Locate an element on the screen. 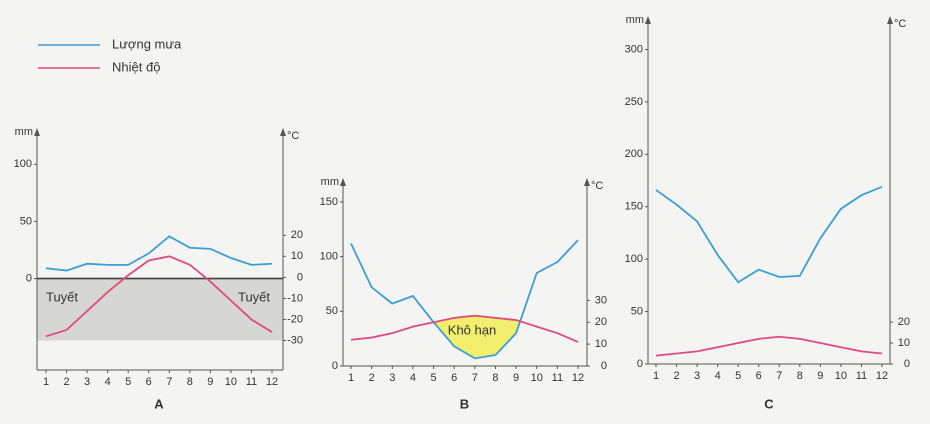 Image resolution: width=930 pixels, height=424 pixels. snow-shade is located at coordinates (160, 309).